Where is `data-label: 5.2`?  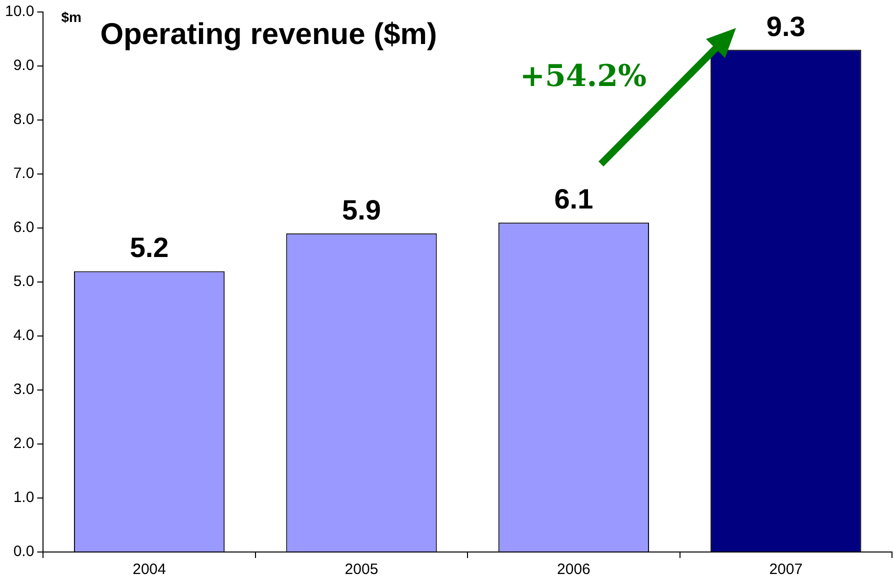
data-label: 5.2 is located at coordinates (149, 248).